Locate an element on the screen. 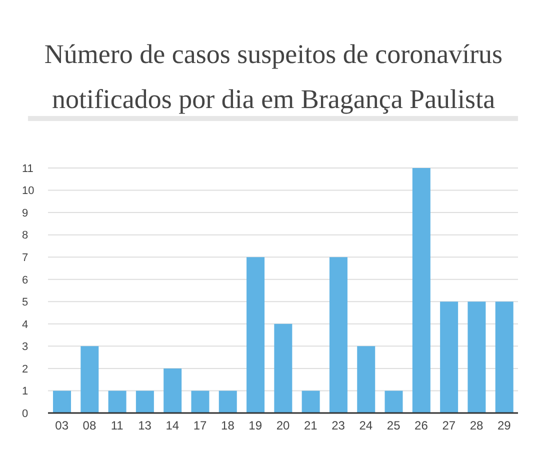 This screenshot has height=459, width=547. y-tick-label: 8 is located at coordinates (25, 236).